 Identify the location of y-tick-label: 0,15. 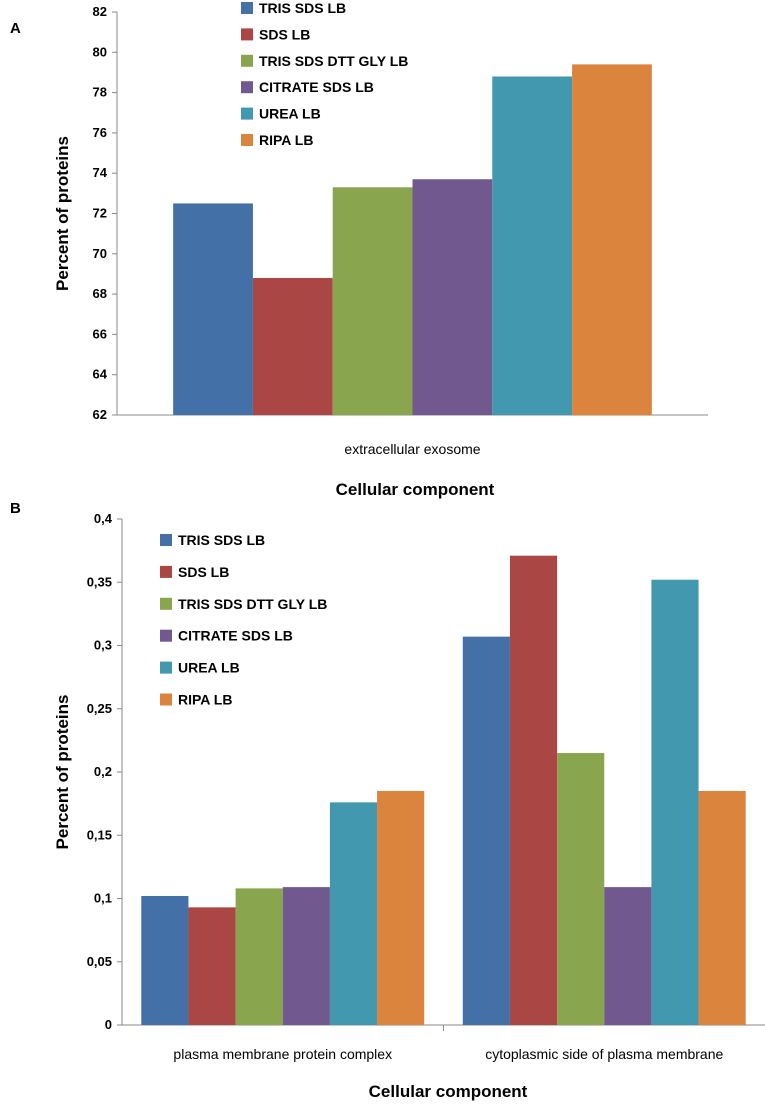
(99, 834).